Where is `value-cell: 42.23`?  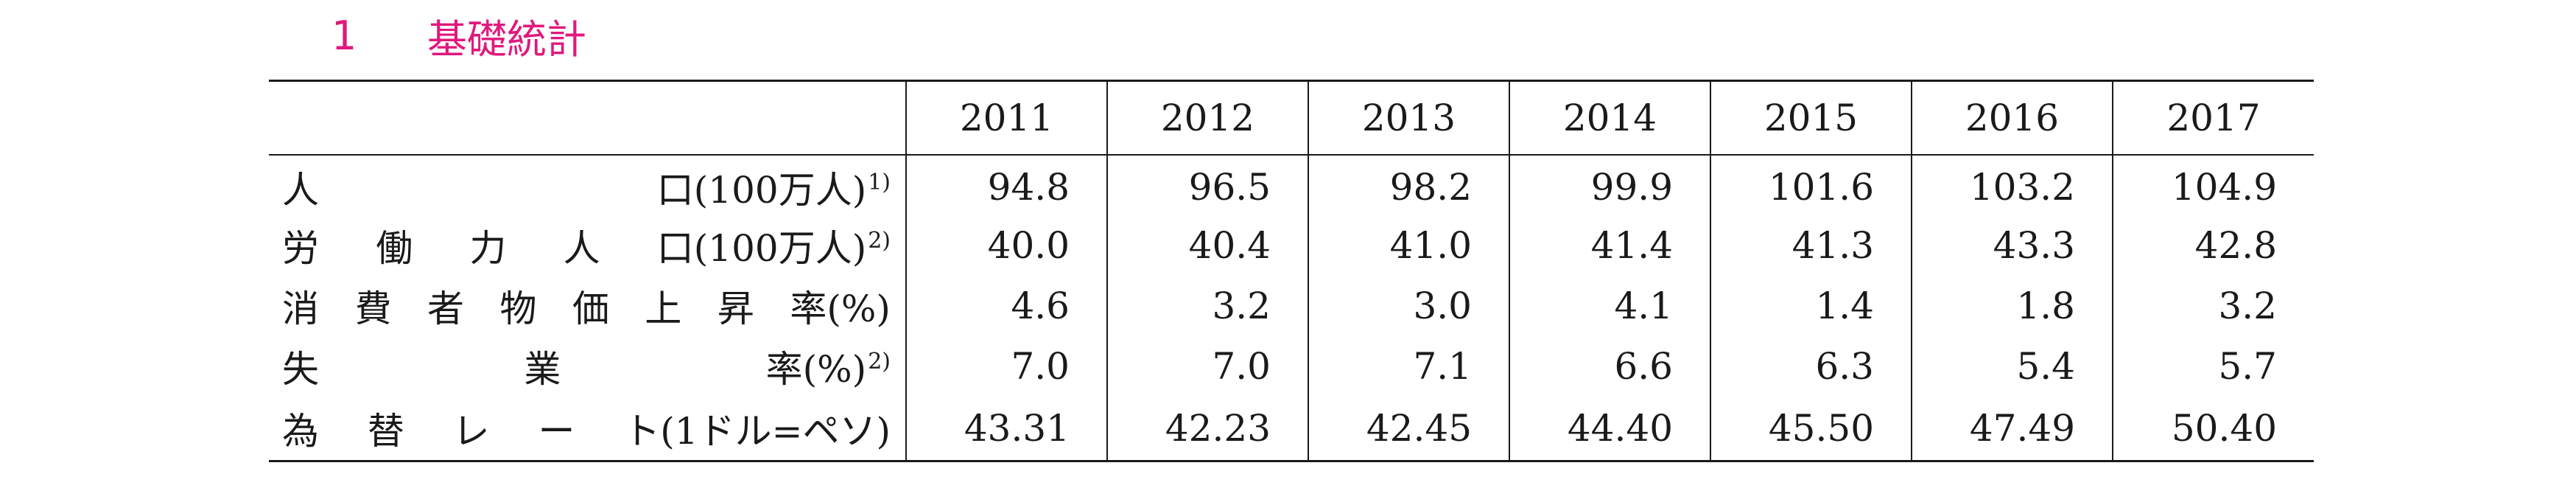
value-cell: 42.23 is located at coordinates (1207, 429).